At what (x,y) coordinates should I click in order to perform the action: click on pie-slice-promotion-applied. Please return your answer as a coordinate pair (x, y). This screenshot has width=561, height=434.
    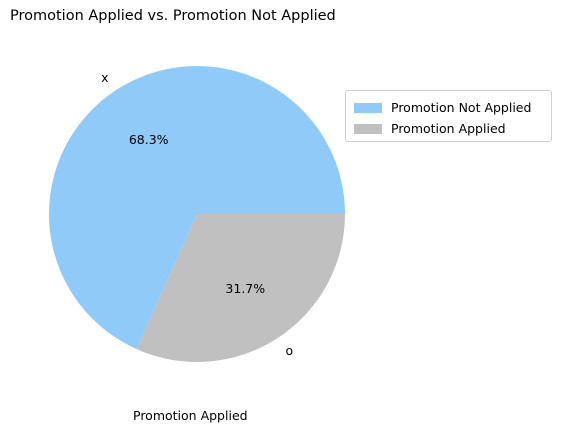
    Looking at the image, I should click on (240, 288).